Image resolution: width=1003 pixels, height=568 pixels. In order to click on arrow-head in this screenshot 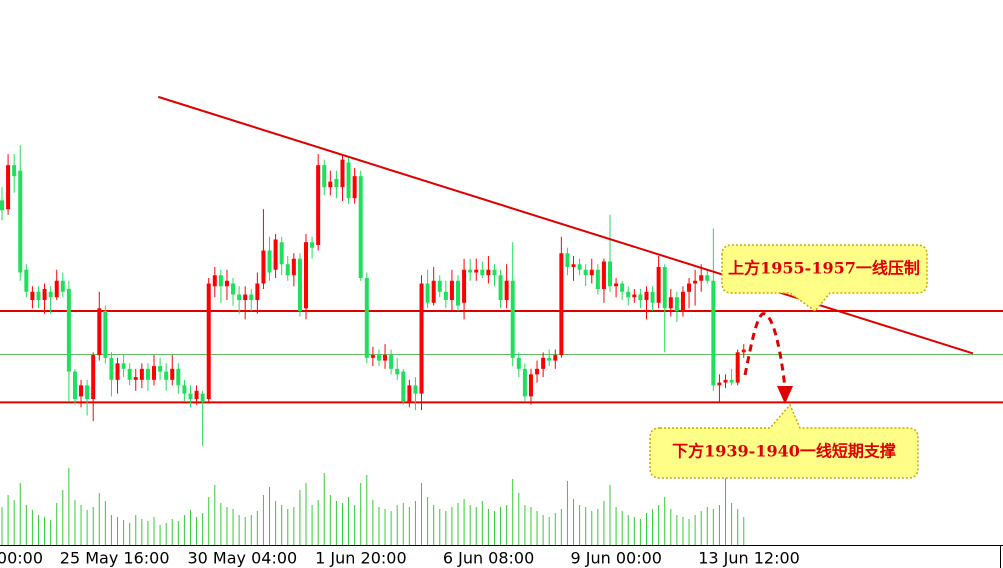, I will do `click(785, 395)`.